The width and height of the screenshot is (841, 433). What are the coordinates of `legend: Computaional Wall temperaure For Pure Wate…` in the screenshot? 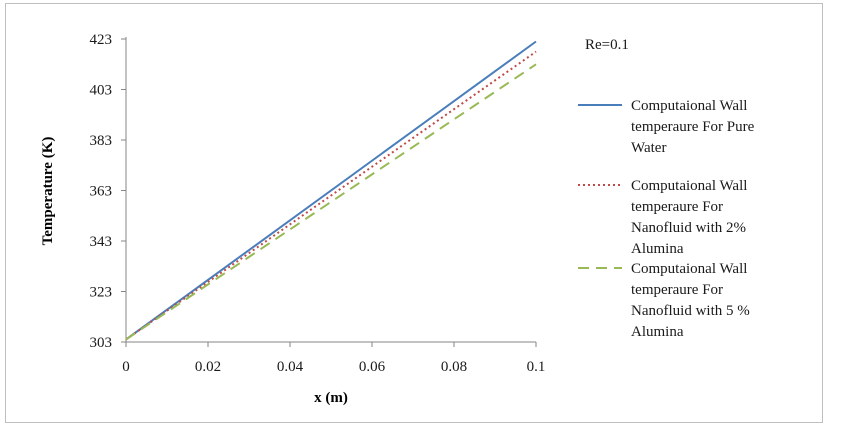 It's located at (666, 219).